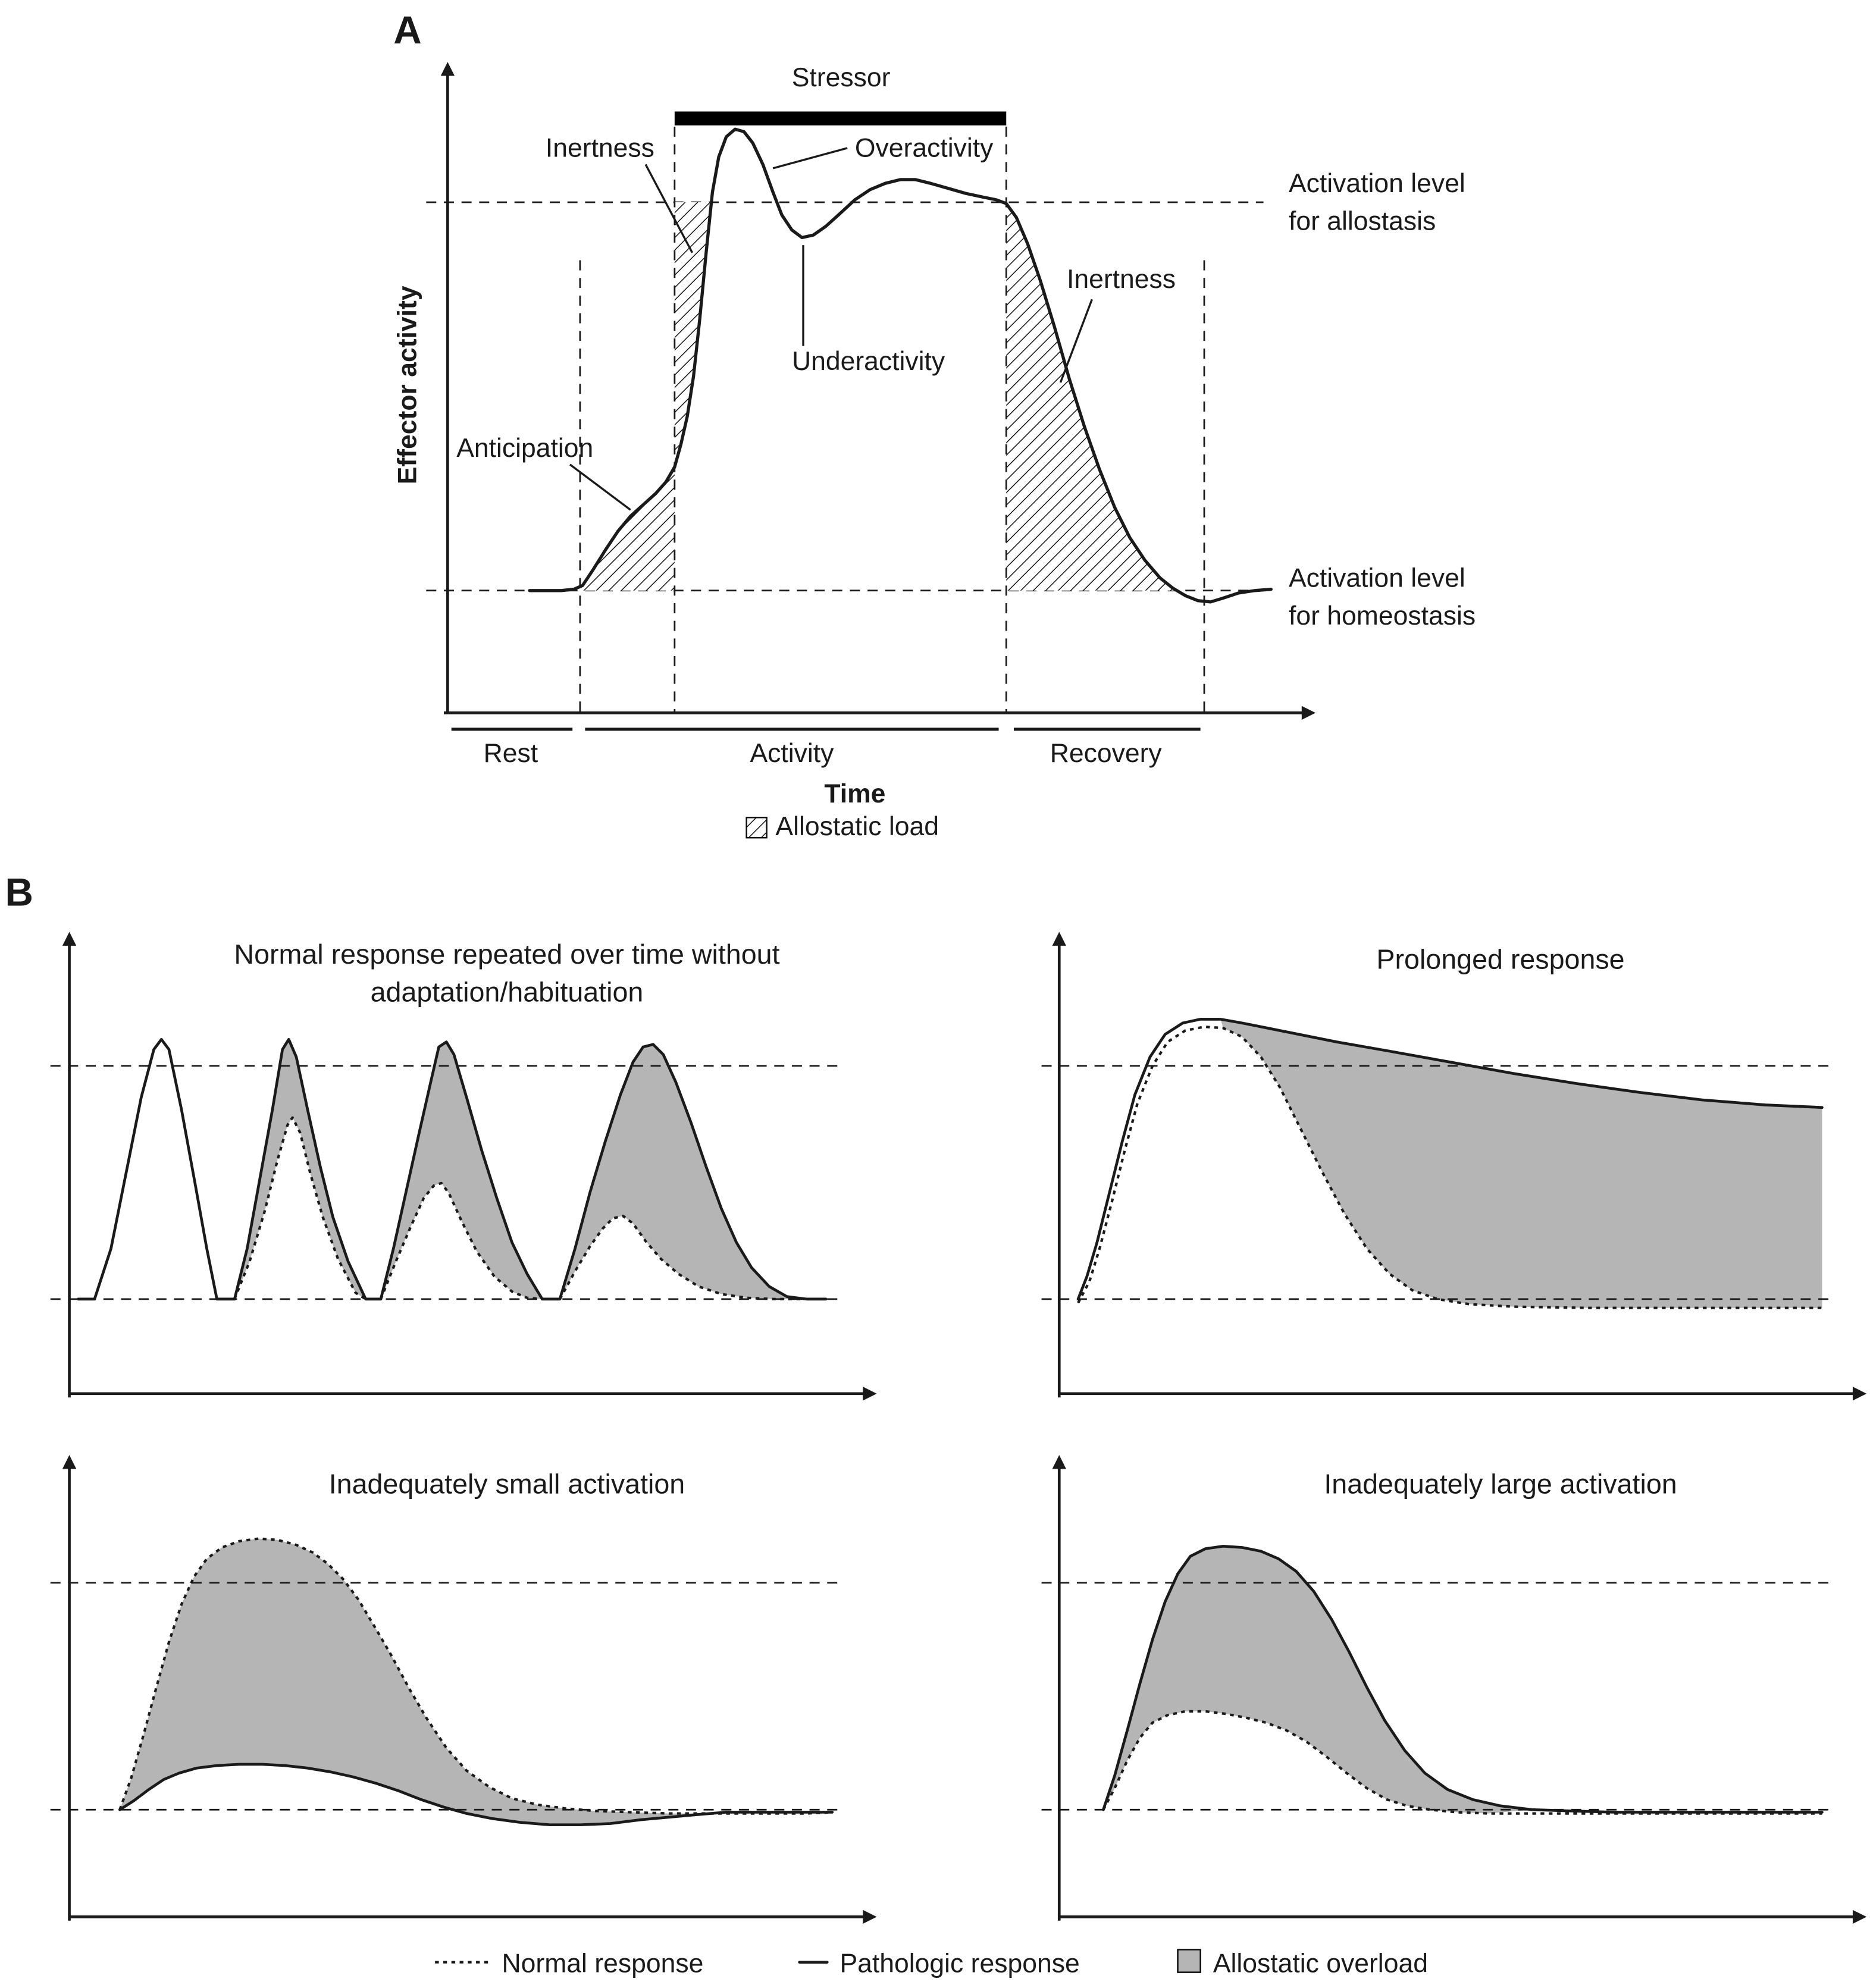 This screenshot has width=1870, height=1988. What do you see at coordinates (19, 893) in the screenshot?
I see `panel-b-letter: B` at bounding box center [19, 893].